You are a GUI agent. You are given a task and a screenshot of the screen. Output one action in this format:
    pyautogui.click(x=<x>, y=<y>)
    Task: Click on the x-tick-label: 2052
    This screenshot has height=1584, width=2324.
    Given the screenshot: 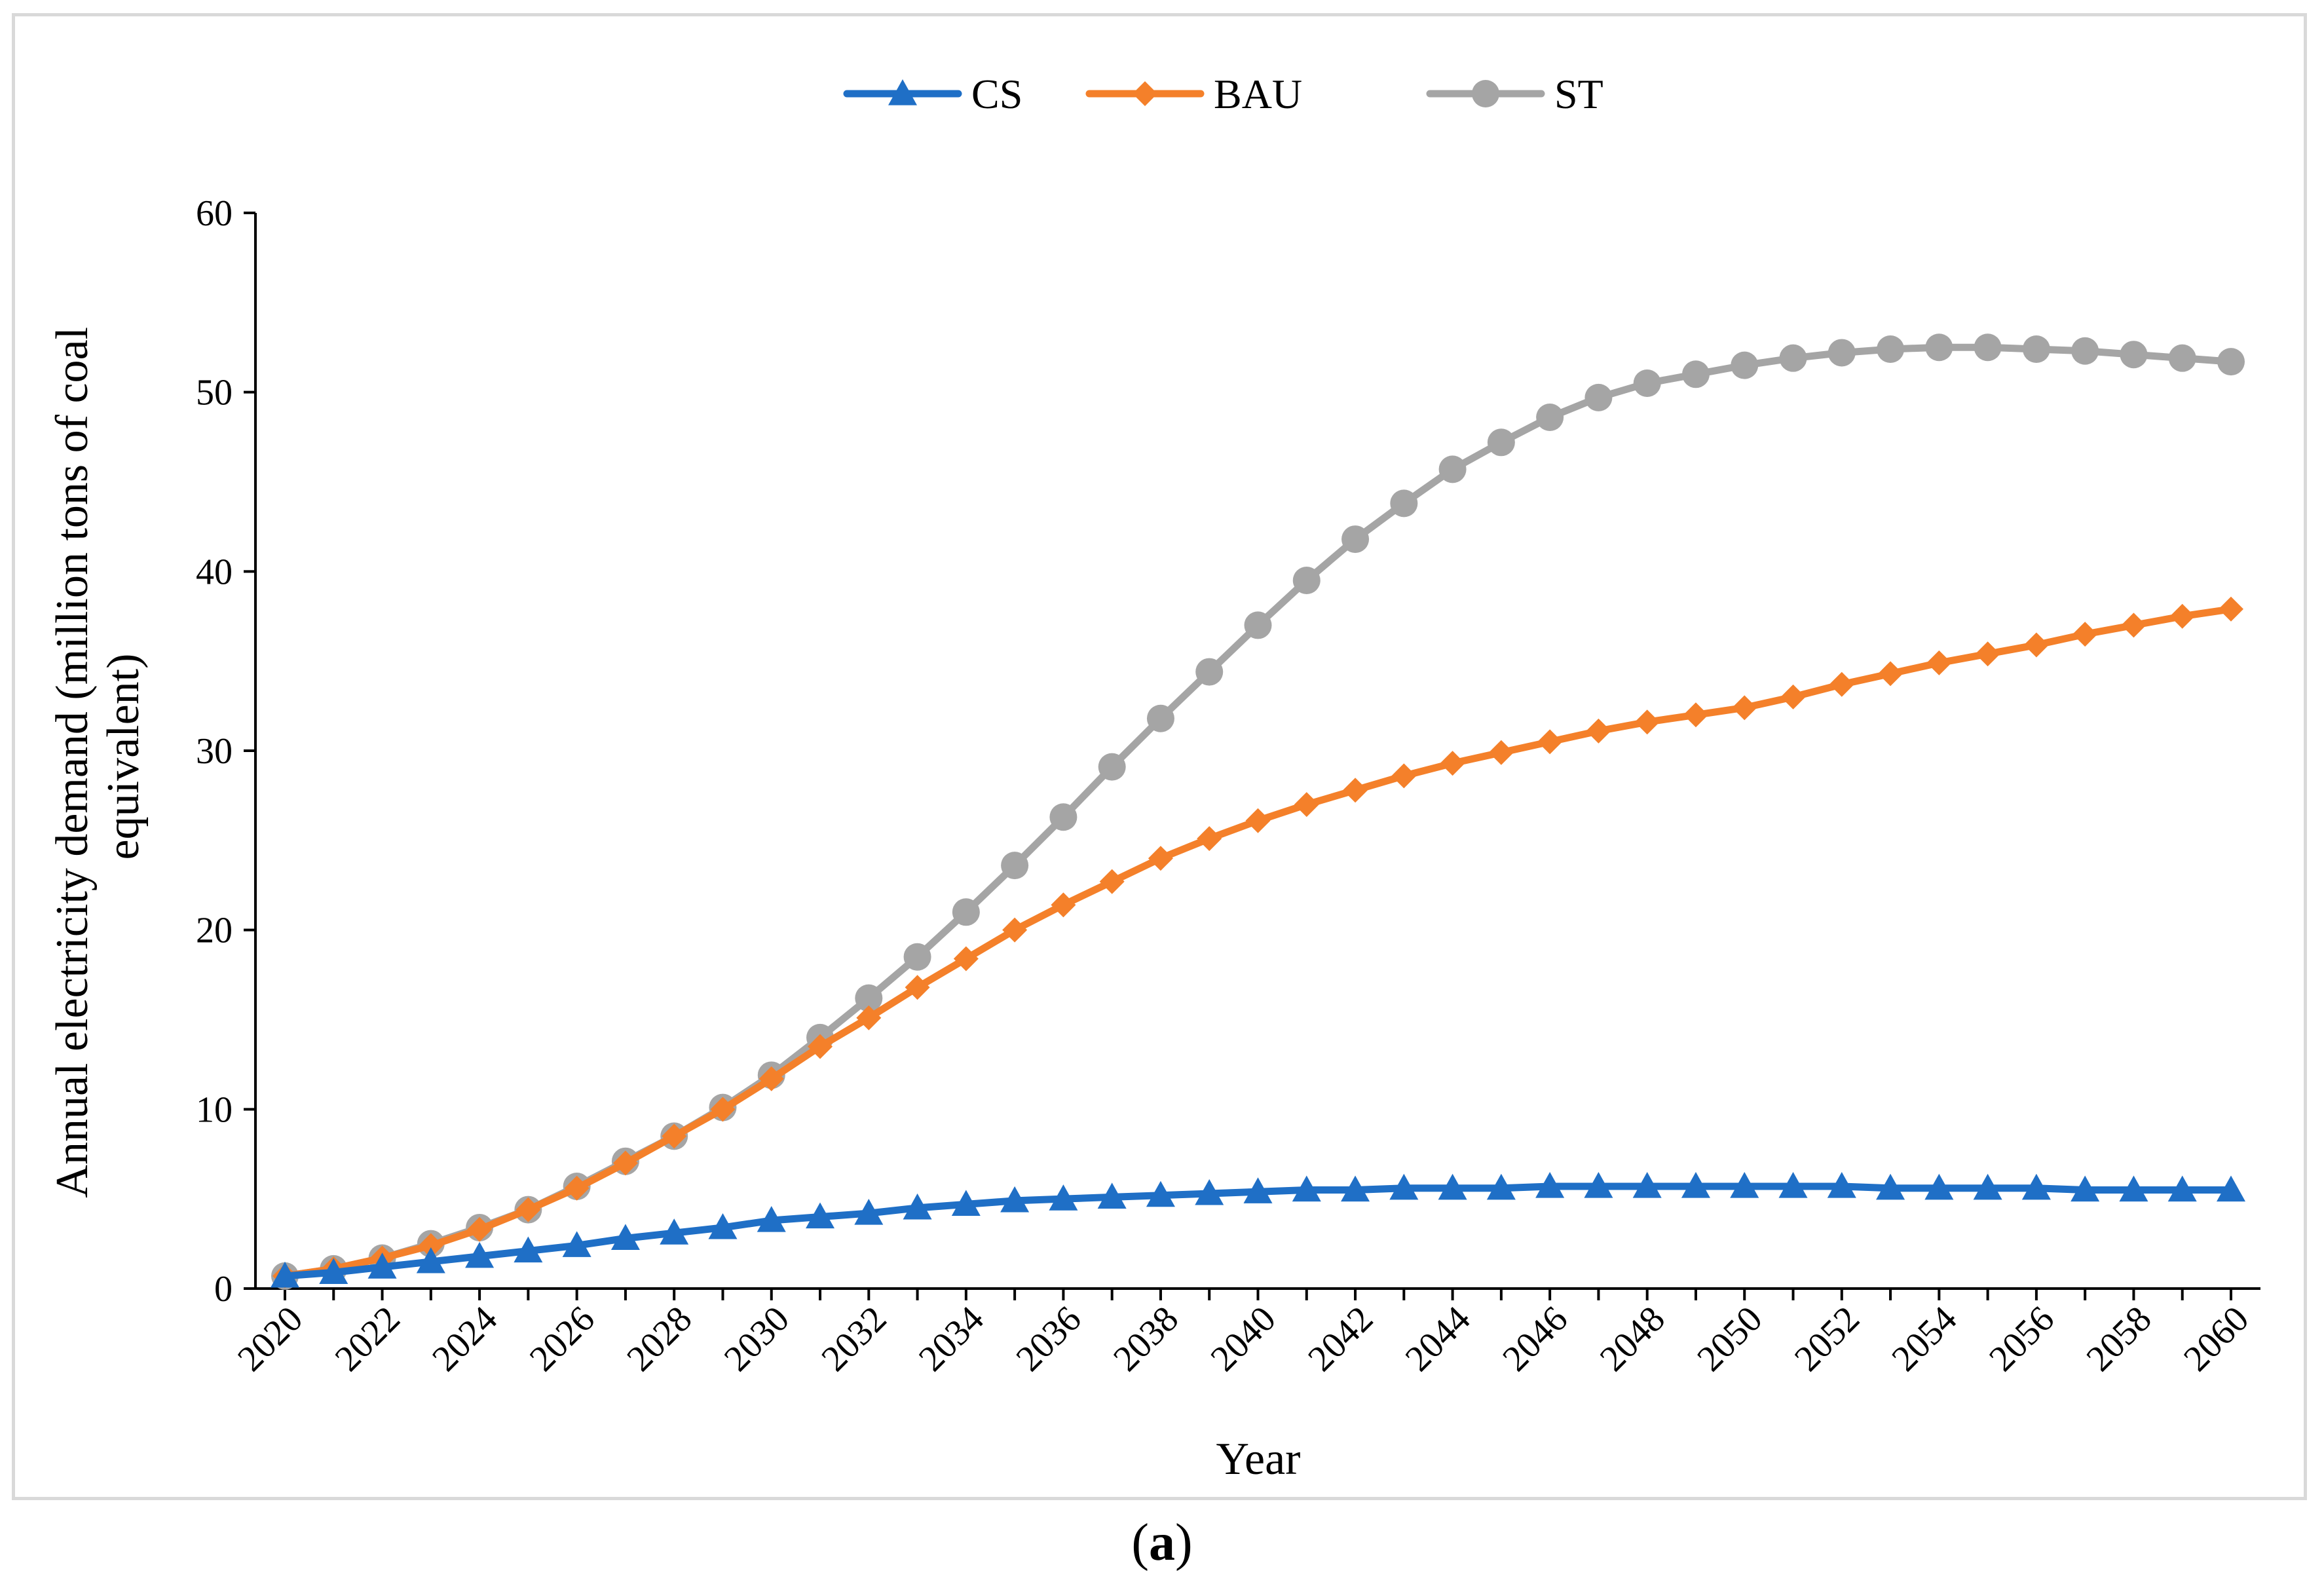 What is the action you would take?
    pyautogui.click(x=1827, y=1338)
    